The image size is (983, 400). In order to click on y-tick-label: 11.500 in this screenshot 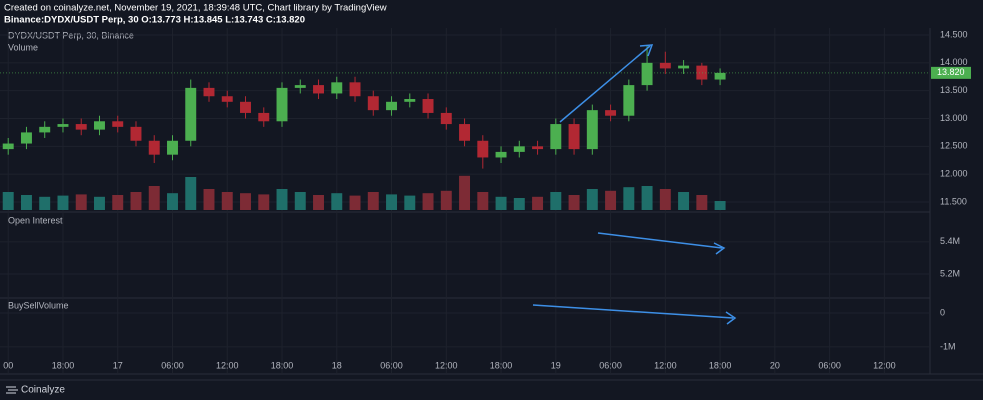, I will do `click(953, 201)`.